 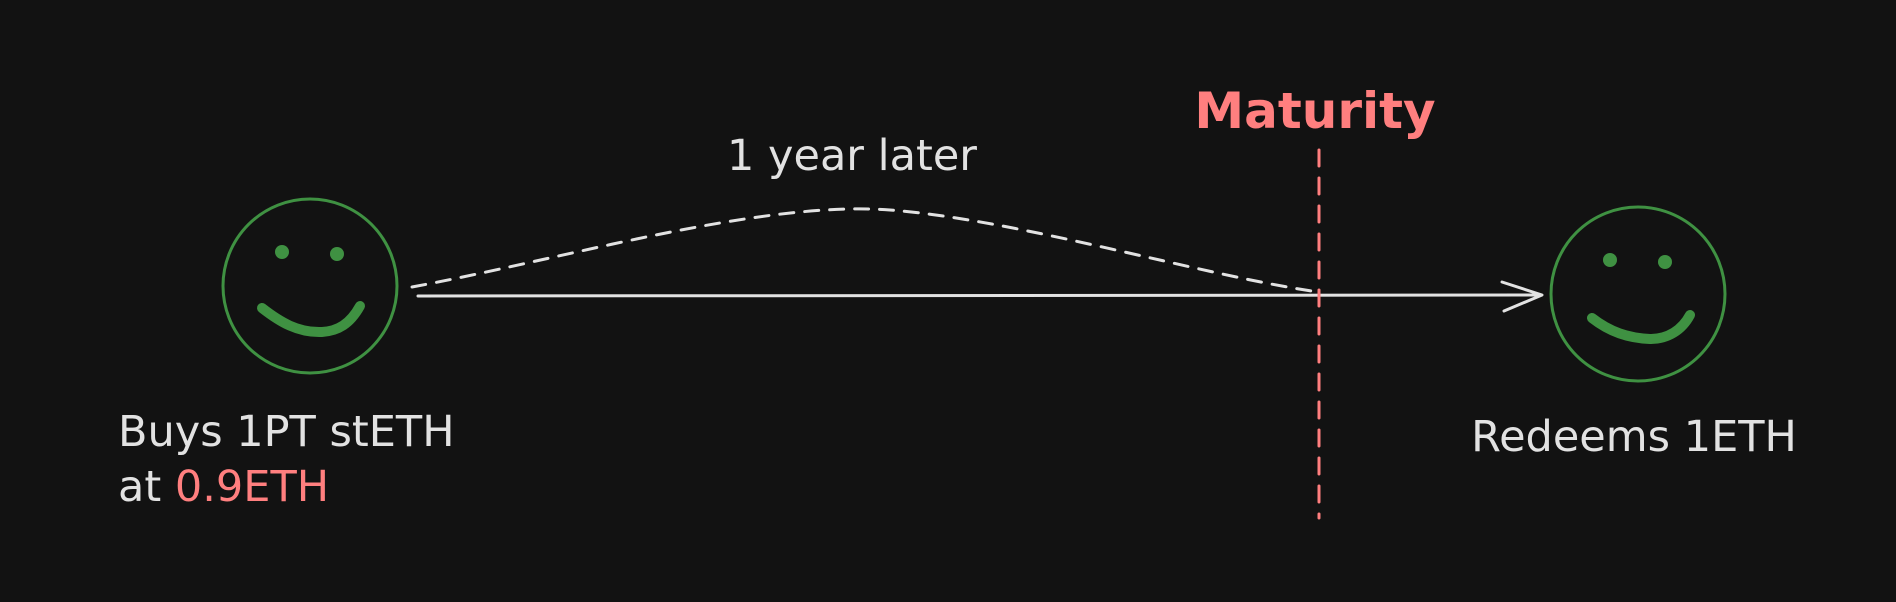 What do you see at coordinates (1638, 294) in the screenshot?
I see `redeemer-smiley-icon` at bounding box center [1638, 294].